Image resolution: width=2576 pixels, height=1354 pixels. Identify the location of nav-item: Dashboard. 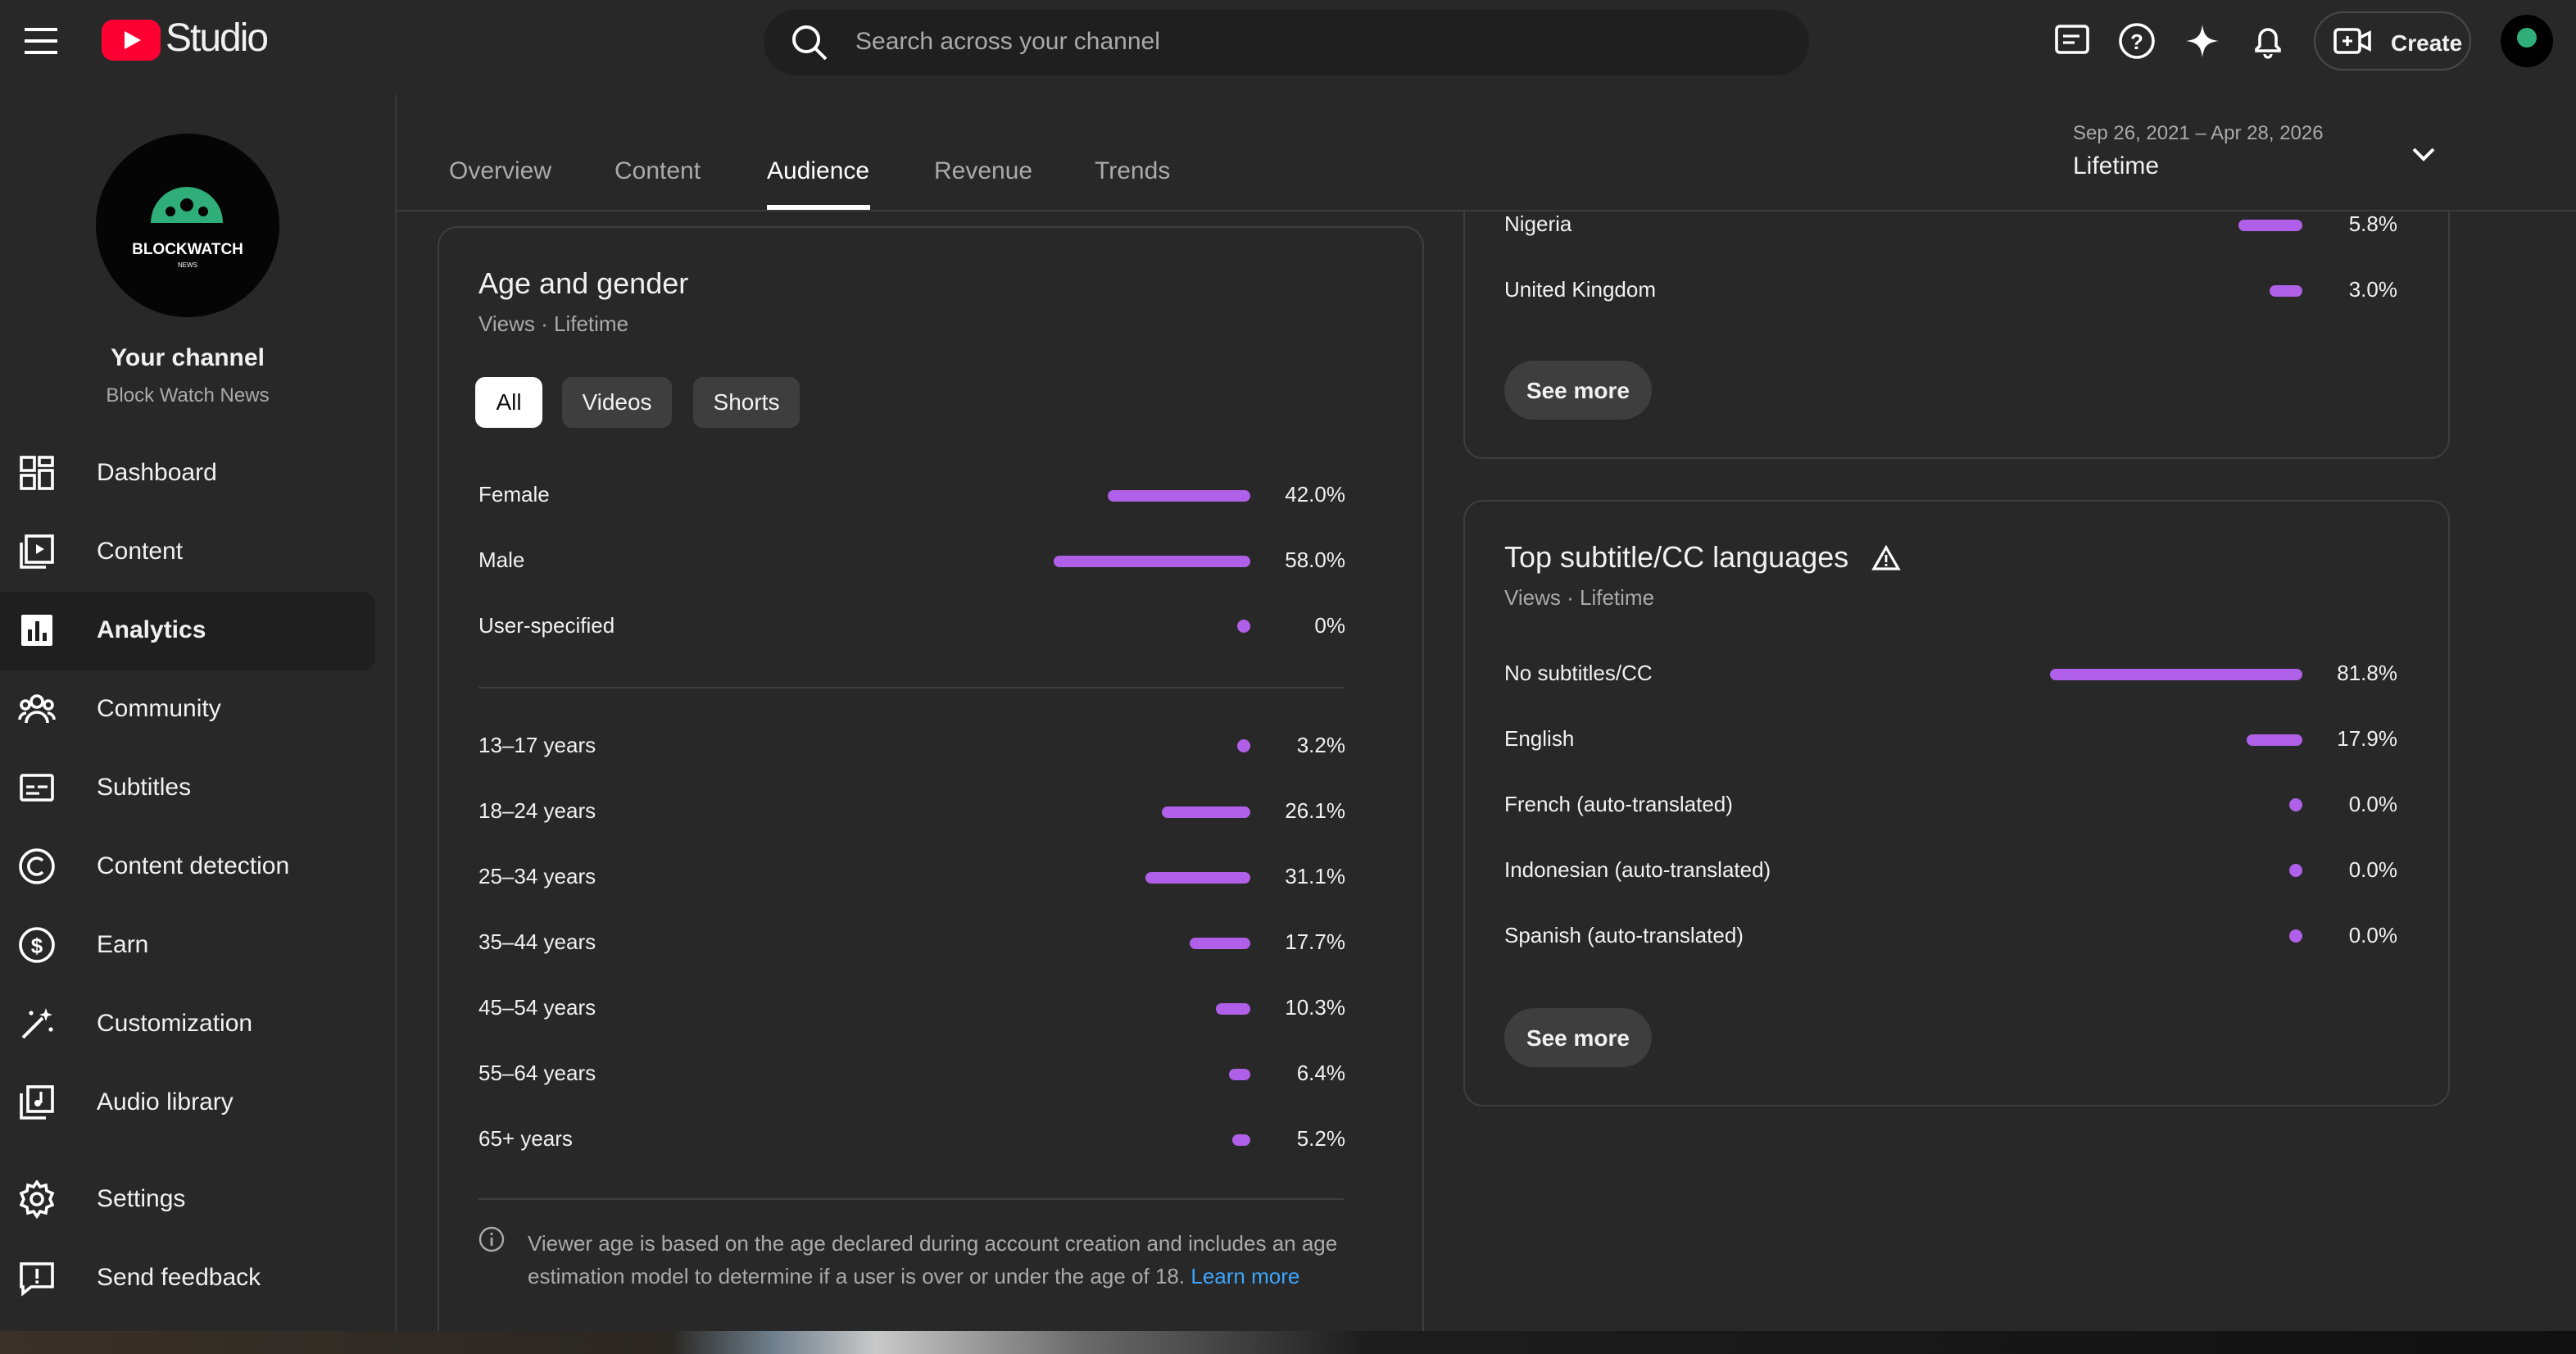
(187, 473).